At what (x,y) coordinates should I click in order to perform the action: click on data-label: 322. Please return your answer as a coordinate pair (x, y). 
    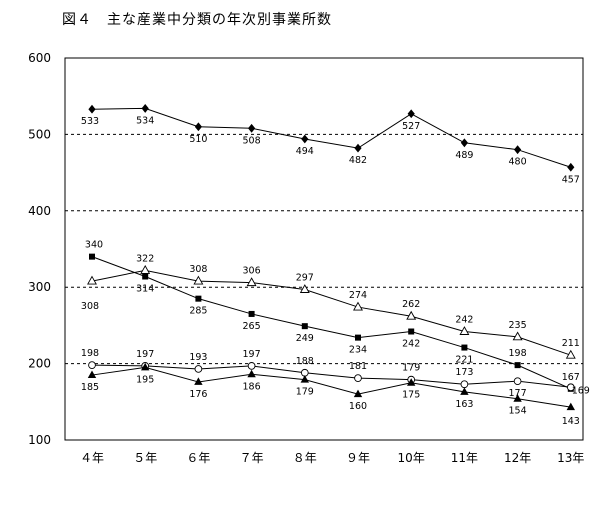
    Looking at the image, I should click on (145, 258).